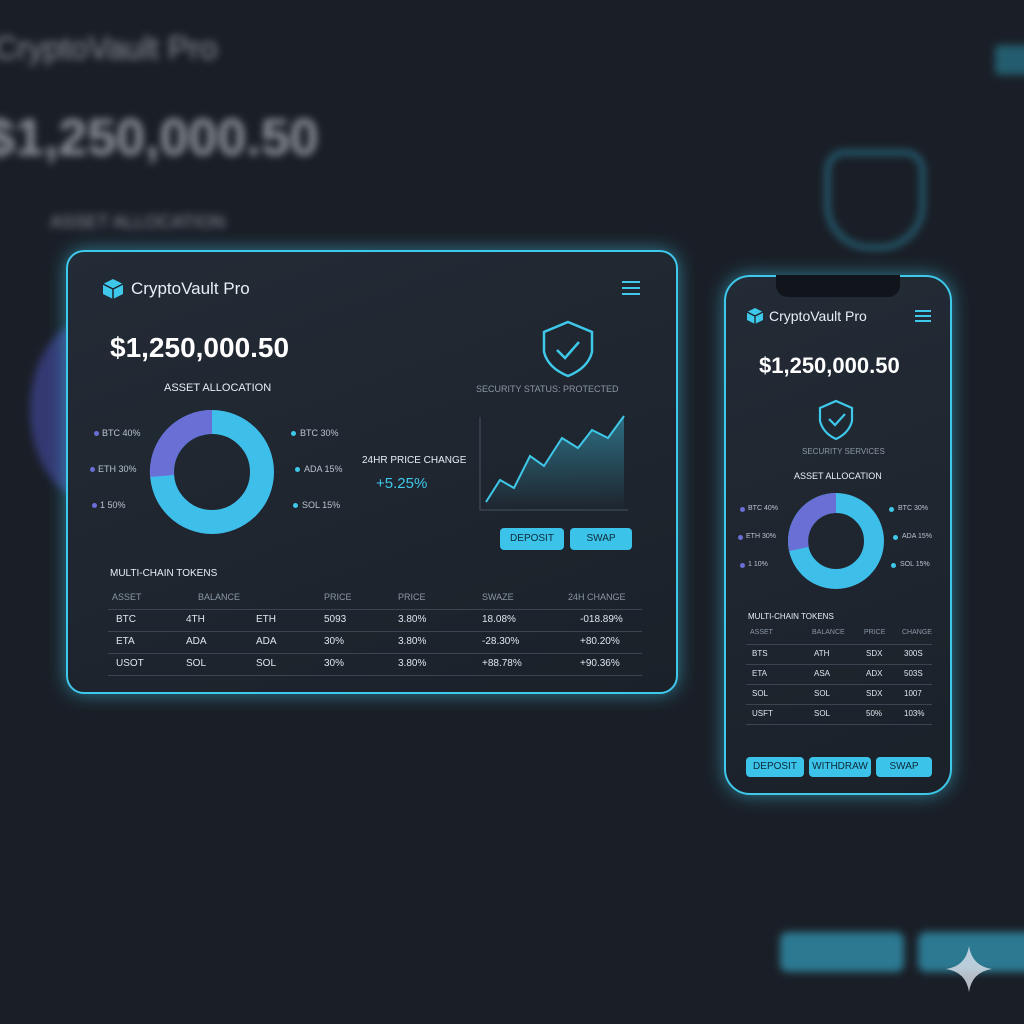  Describe the element at coordinates (913, 653) in the screenshot. I see `table-cell: 300S` at that location.